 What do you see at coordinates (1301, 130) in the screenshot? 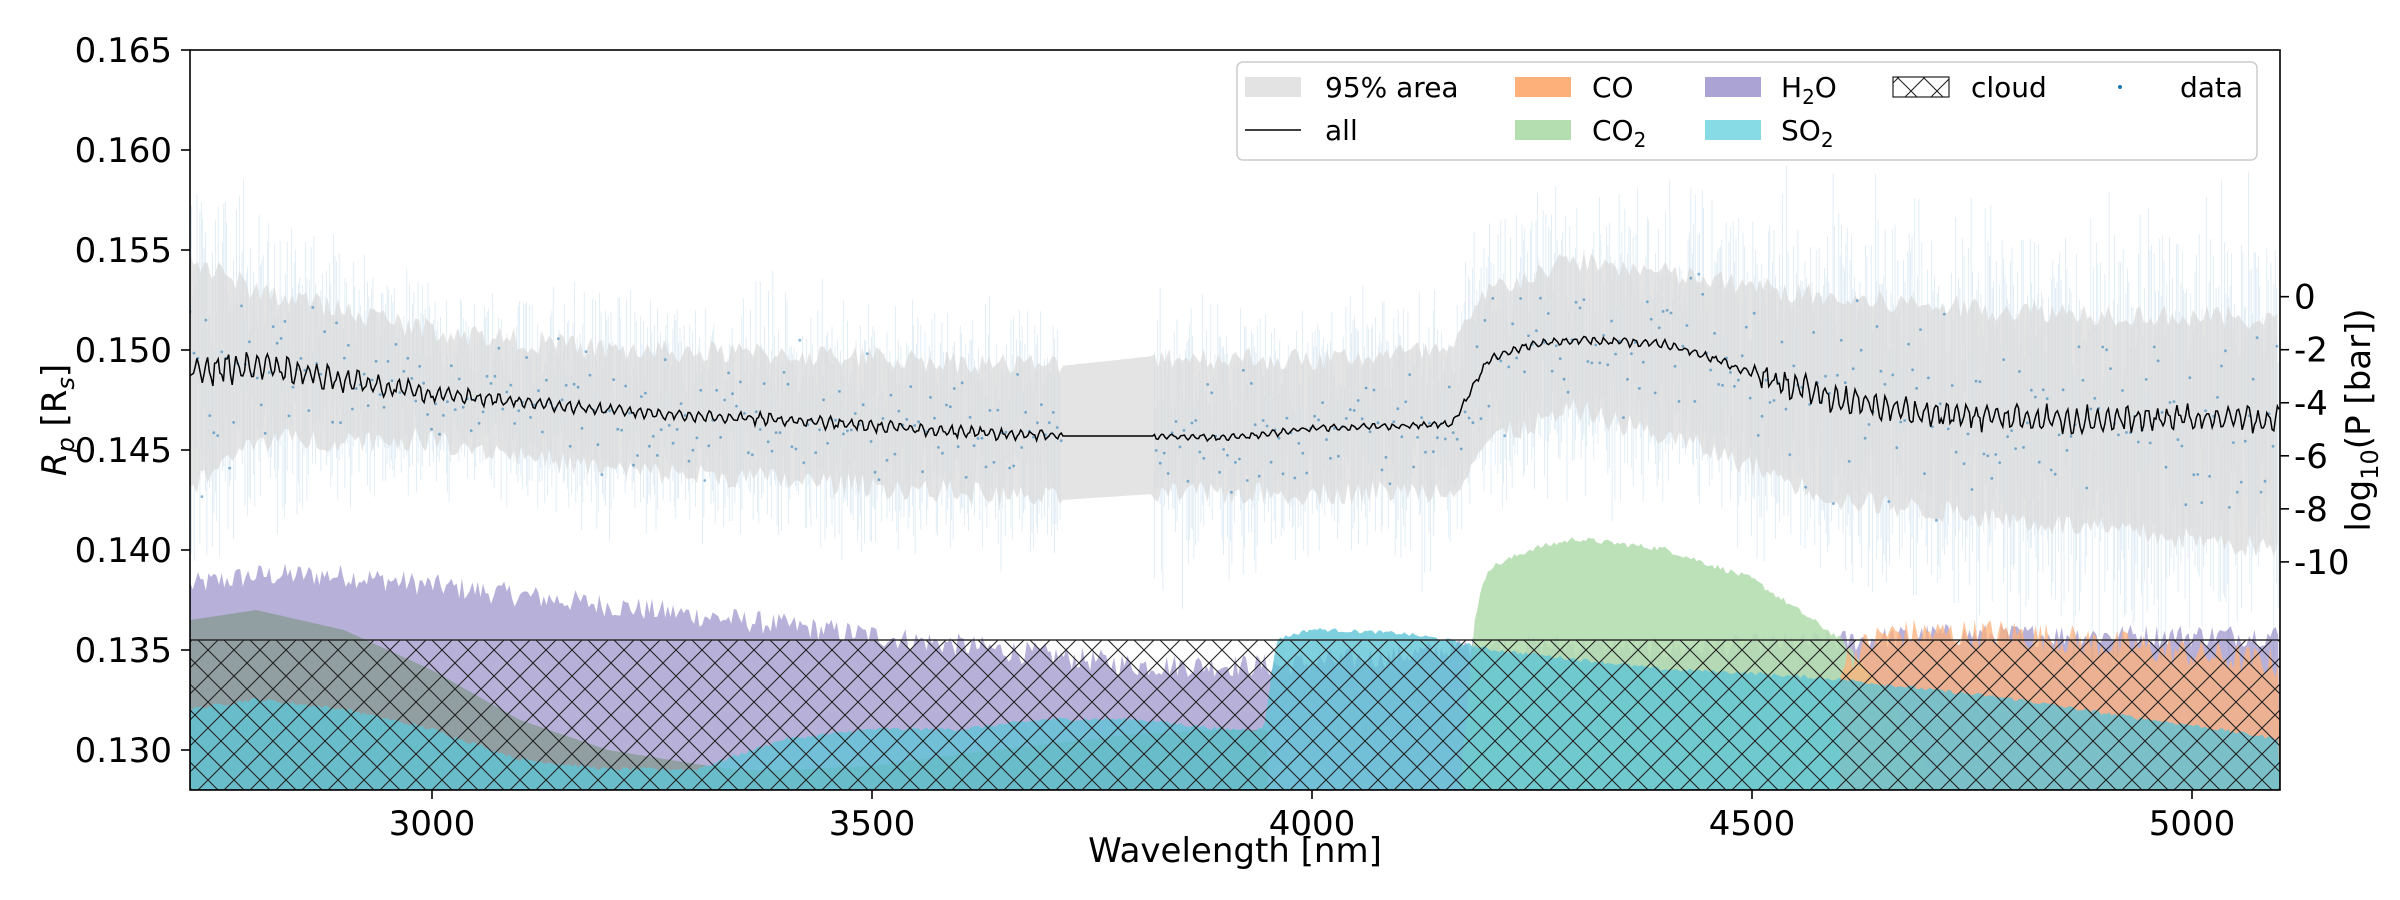
I see `legend-item-all: all` at bounding box center [1301, 130].